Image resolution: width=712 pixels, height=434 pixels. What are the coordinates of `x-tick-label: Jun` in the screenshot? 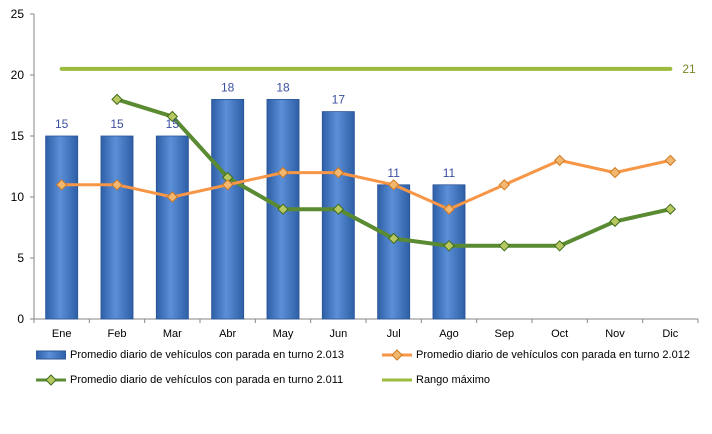 It's located at (338, 334).